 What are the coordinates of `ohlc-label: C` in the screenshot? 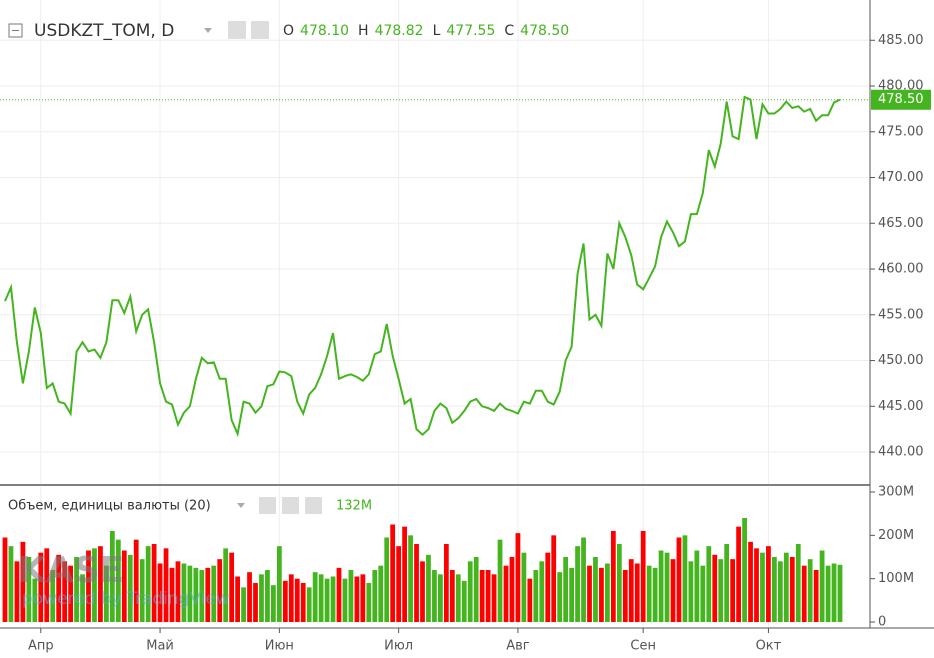 It's located at (509, 31).